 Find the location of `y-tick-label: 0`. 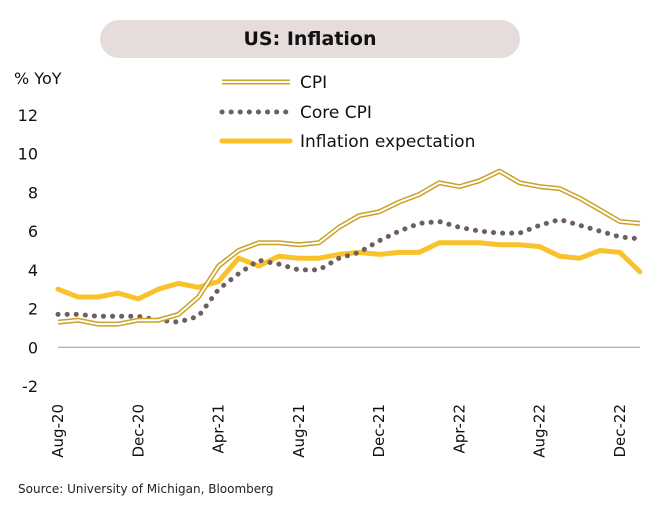

y-tick-label: 0 is located at coordinates (33, 347).